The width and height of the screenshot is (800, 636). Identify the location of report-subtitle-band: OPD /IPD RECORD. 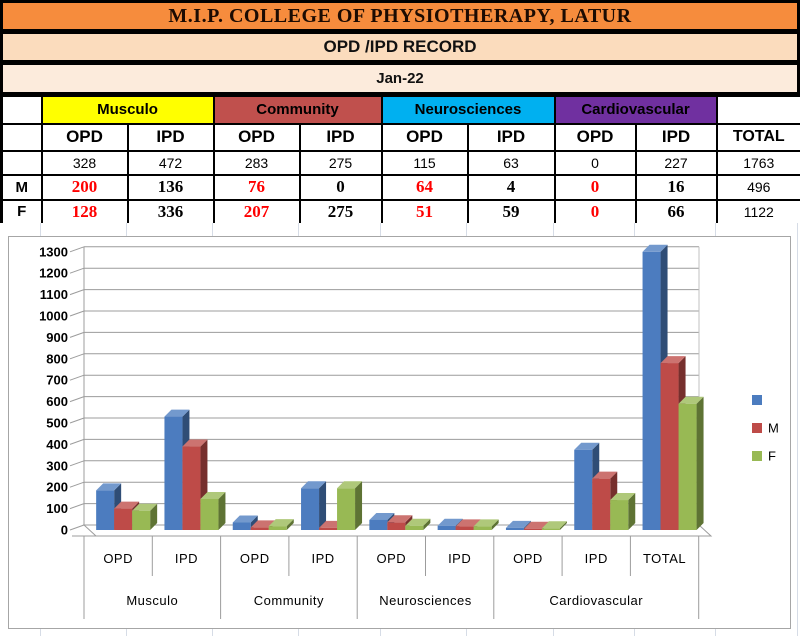
(400, 47).